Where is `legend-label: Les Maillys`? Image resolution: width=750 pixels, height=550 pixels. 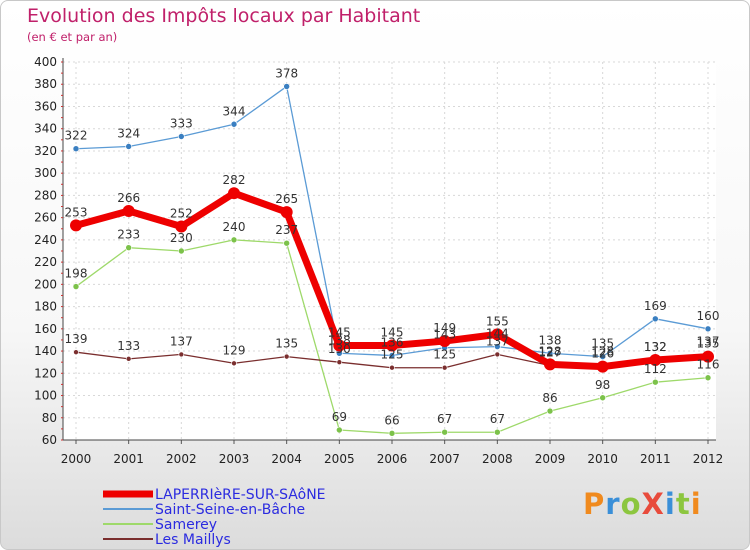 legend-label: Les Maillys is located at coordinates (193, 540).